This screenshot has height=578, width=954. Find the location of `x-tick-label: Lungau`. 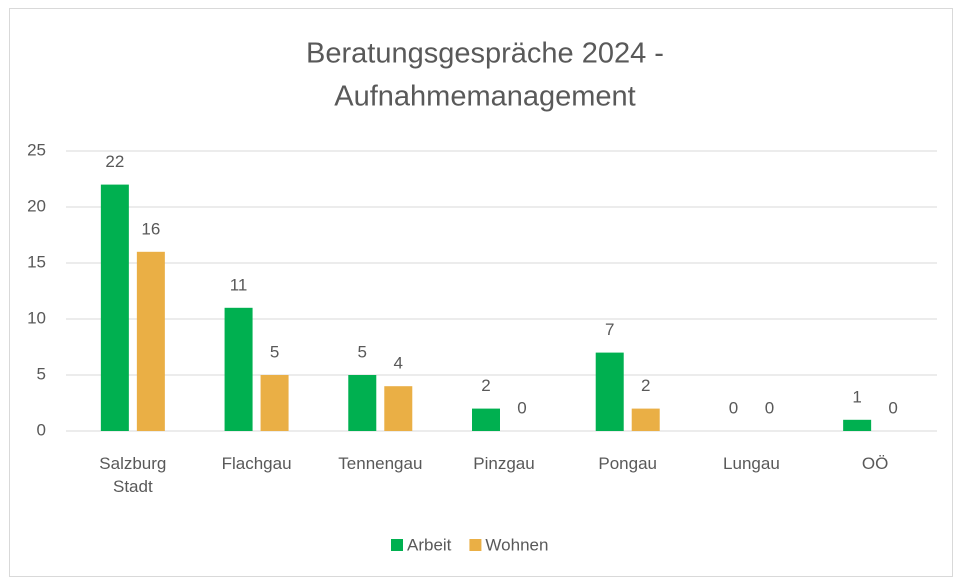

x-tick-label: Lungau is located at coordinates (751, 463).